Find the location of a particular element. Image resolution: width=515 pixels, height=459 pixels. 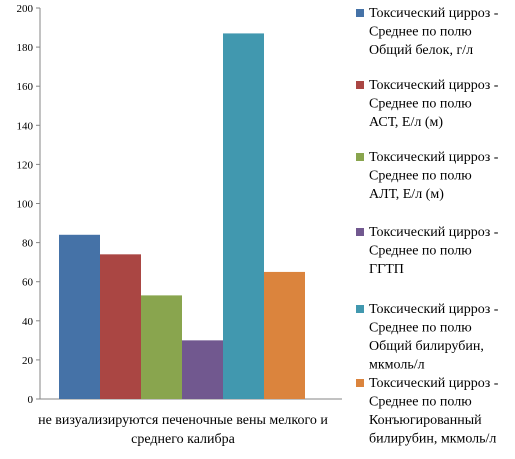

legend-label-line: АЛТ, Е/л (м) is located at coordinates (406, 194).